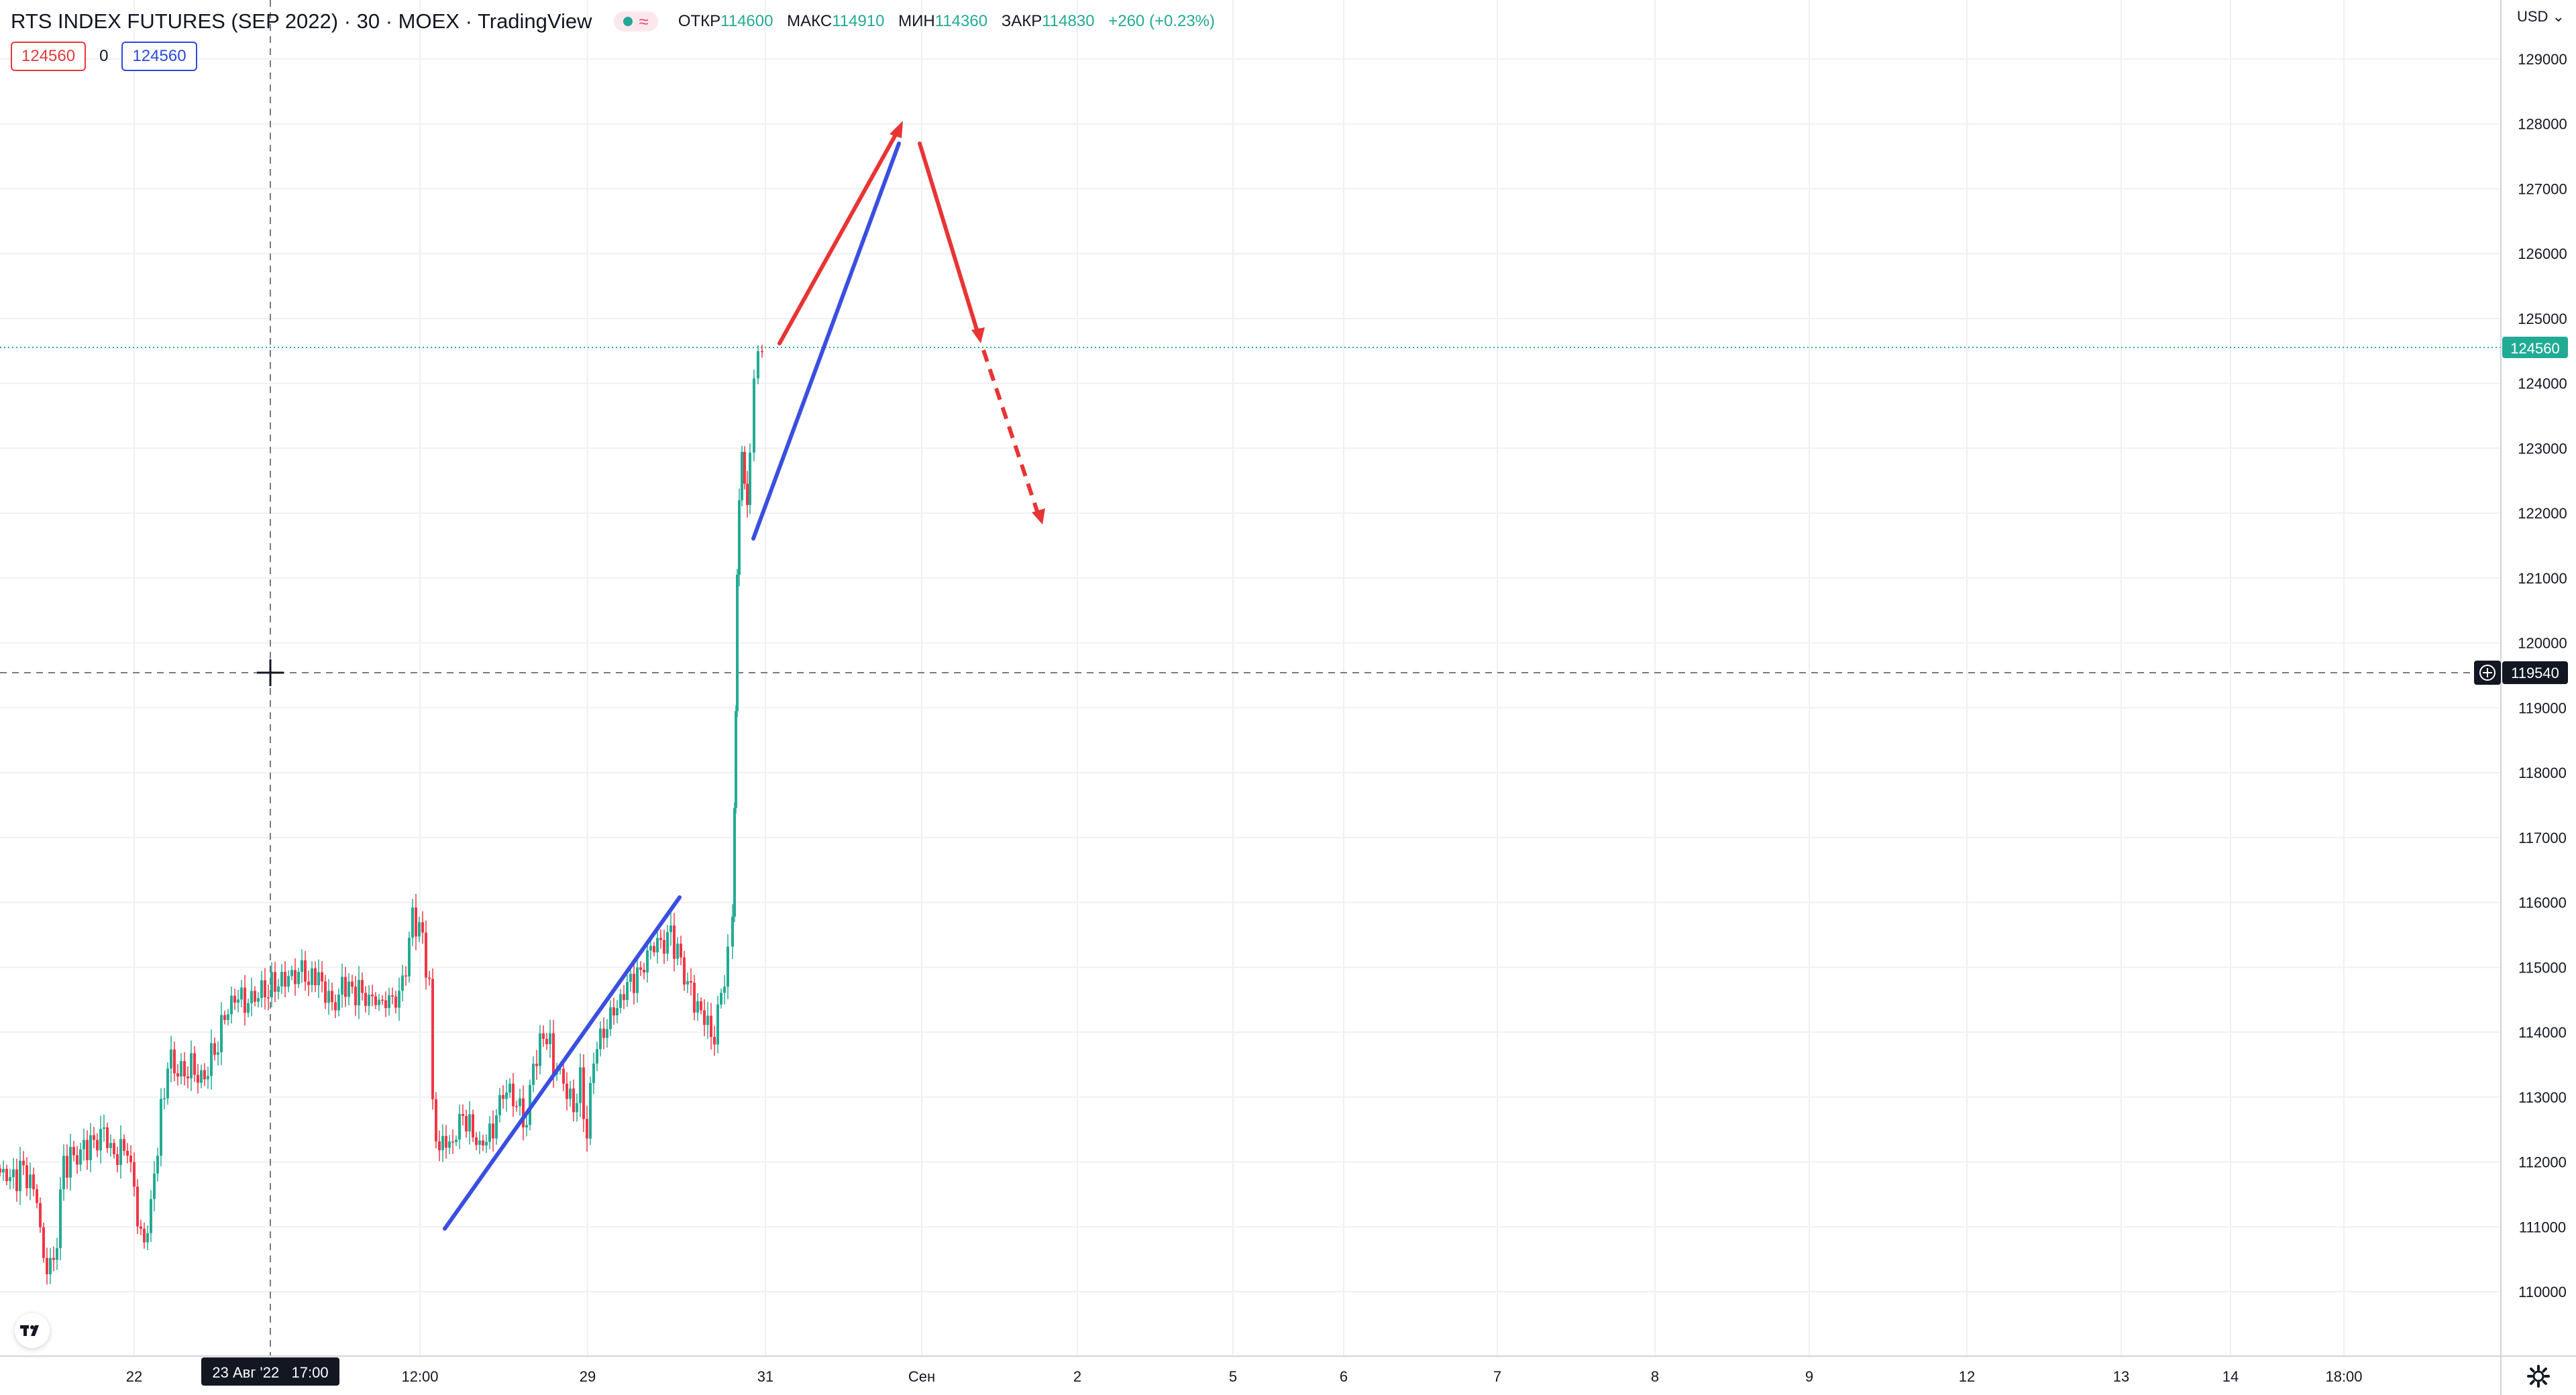  I want to click on price-tick-label: 112000, so click(2542, 1162).